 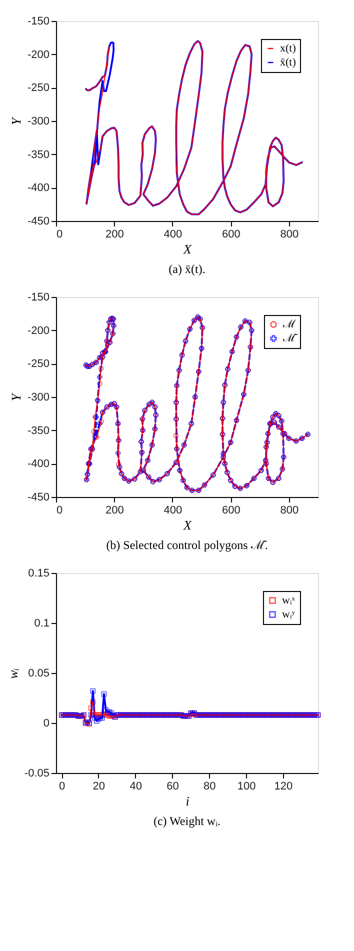 I want to click on text: (b) Selected control polygons ℳ̄., so click(x=187, y=545).